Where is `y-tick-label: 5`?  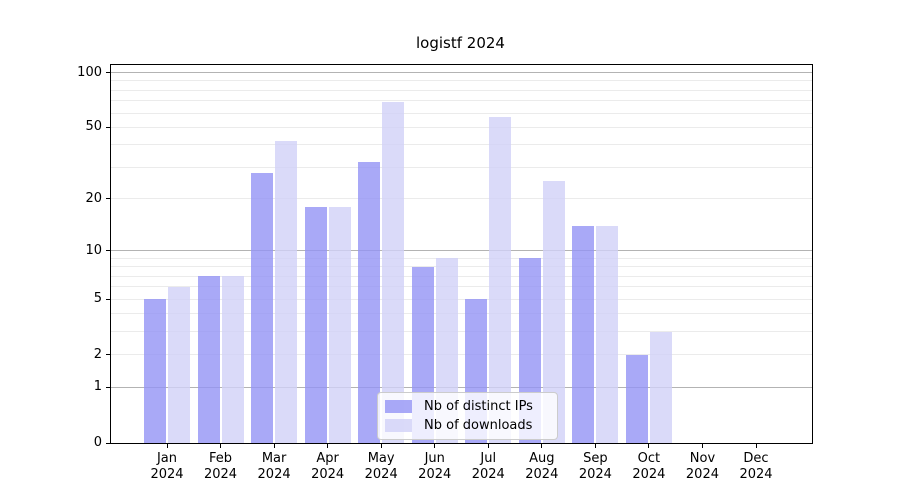 y-tick-label: 5 is located at coordinates (97, 299).